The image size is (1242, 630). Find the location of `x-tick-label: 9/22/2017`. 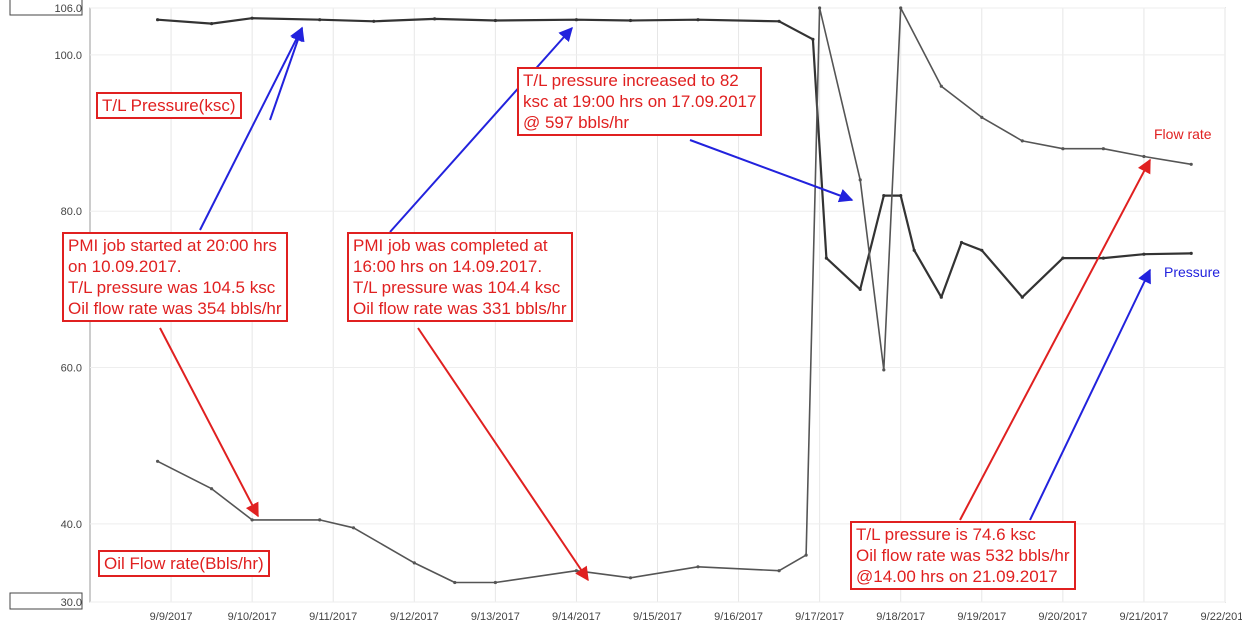

x-tick-label: 9/22/2017 is located at coordinates (1221, 617).